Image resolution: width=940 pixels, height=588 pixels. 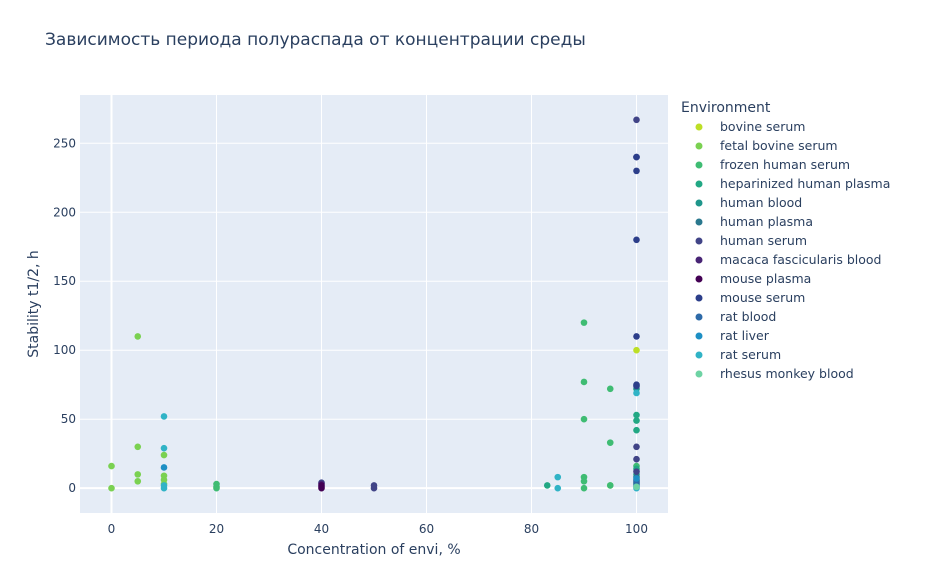 I want to click on legend-label: human plasma, so click(x=766, y=221).